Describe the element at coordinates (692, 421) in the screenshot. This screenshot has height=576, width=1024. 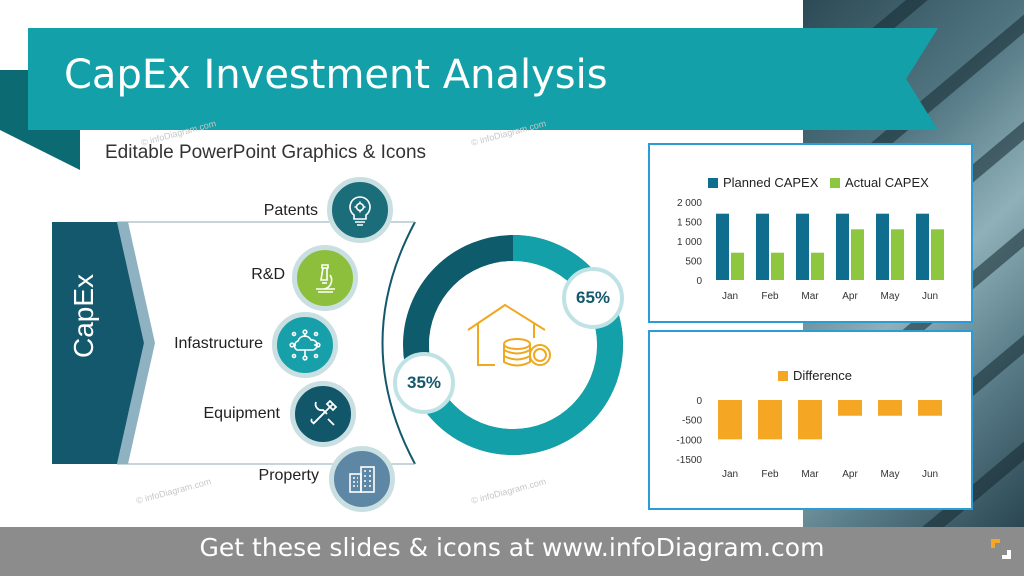
I see `y-tick-label: -500` at that location.